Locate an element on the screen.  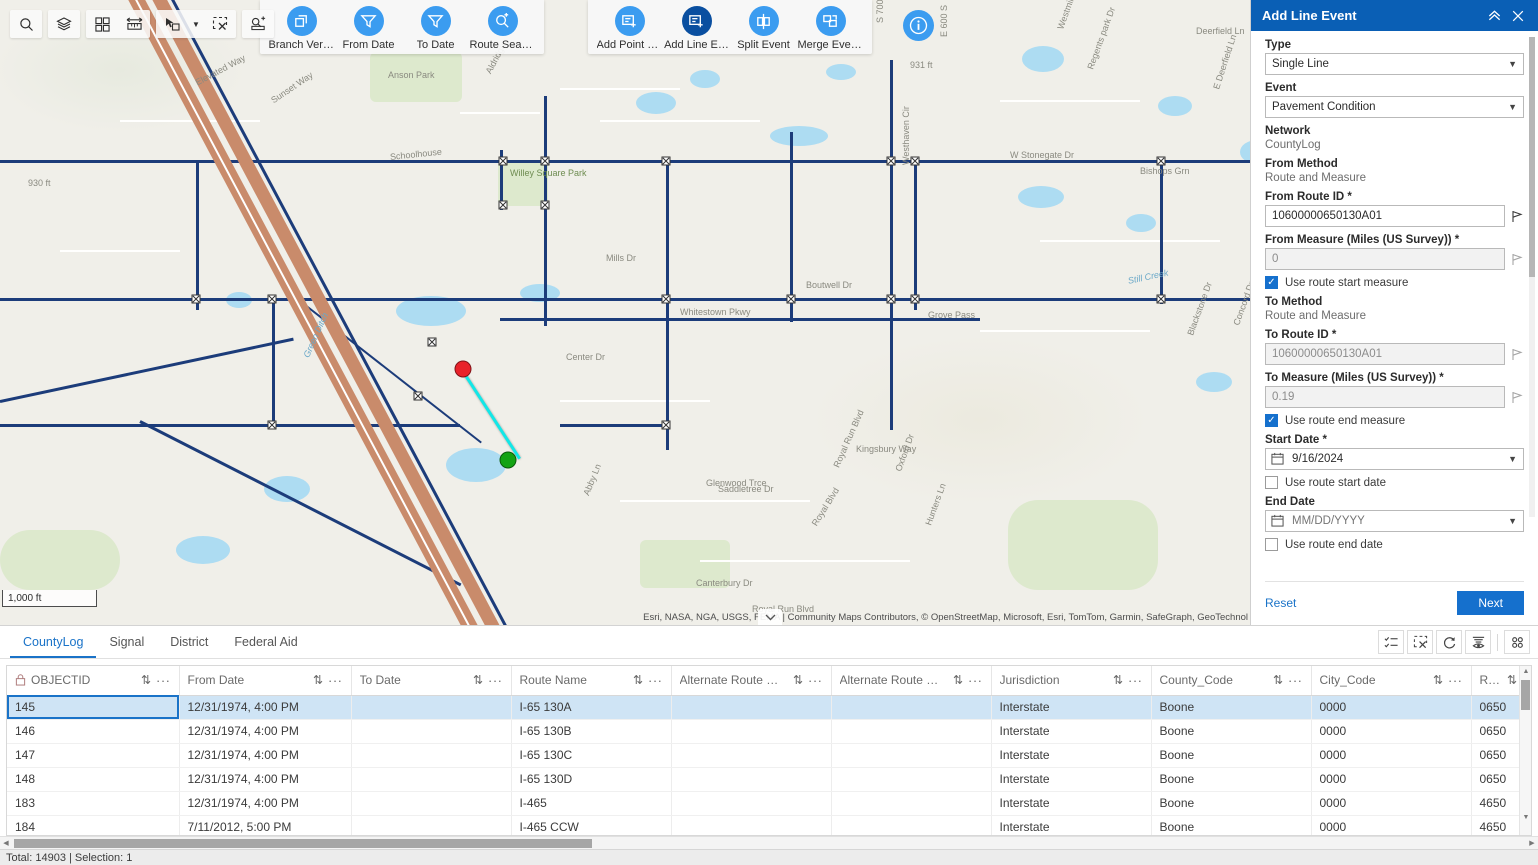
start-date-wrap: ▼ is located at coordinates (1394, 459).